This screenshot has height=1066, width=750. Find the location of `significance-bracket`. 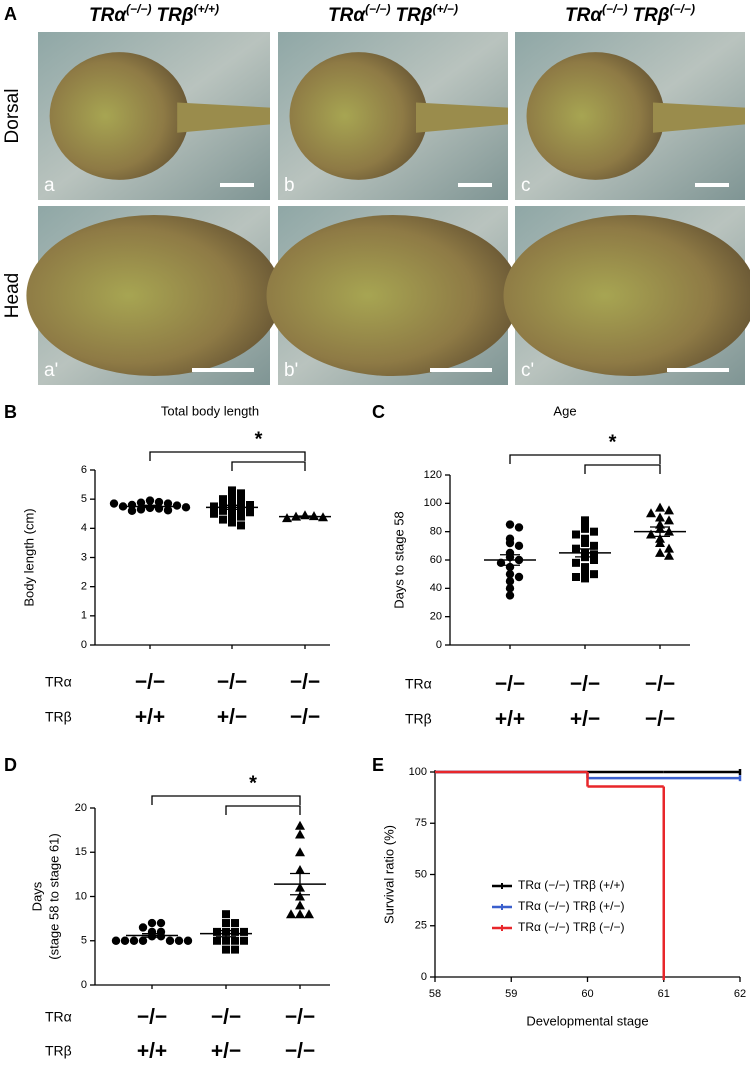

significance-bracket is located at coordinates (622, 469).